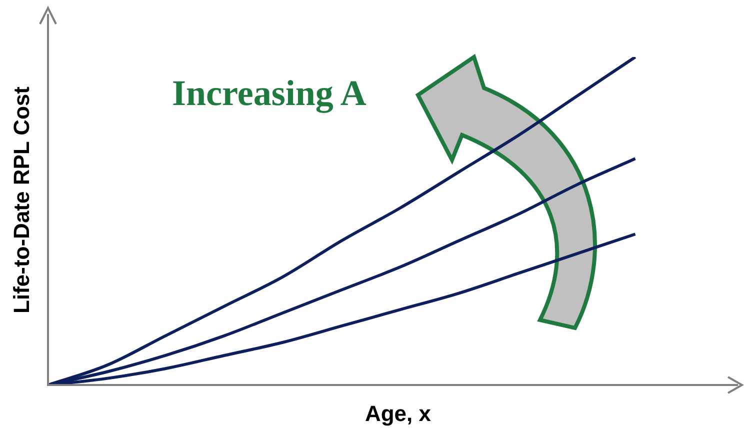 The height and width of the screenshot is (429, 744). What do you see at coordinates (398, 414) in the screenshot?
I see `x-axis-title: Age, x` at bounding box center [398, 414].